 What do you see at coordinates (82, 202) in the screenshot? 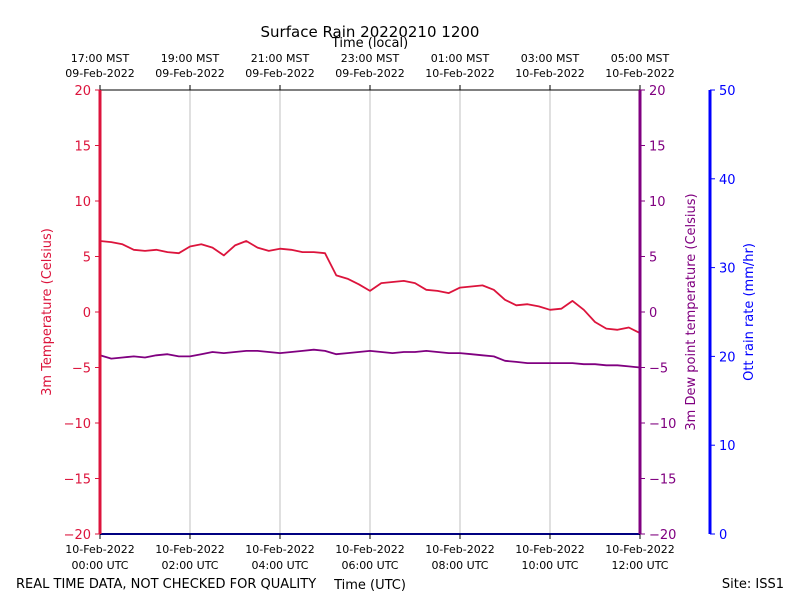
I see `left-axis-tick-label: 10` at bounding box center [82, 202].